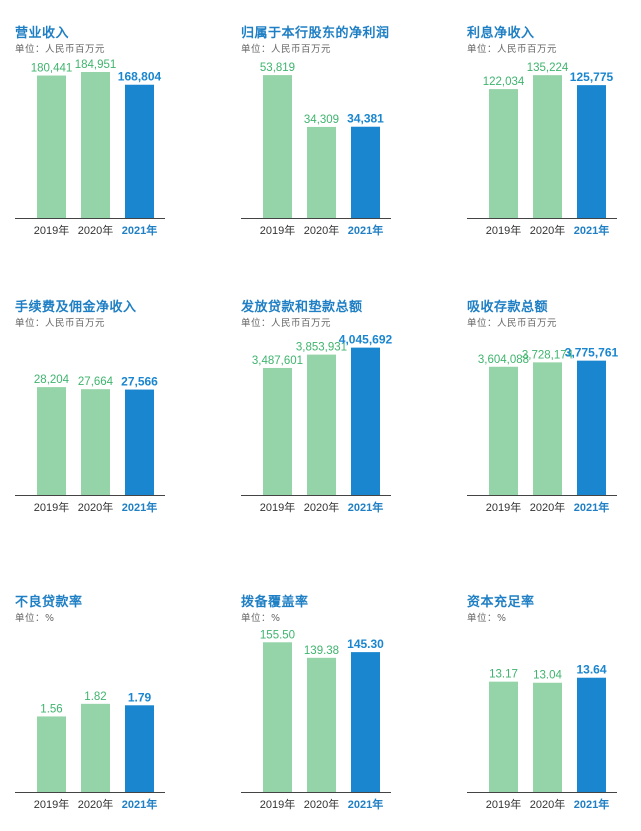 This screenshot has height=831, width=641. Describe the element at coordinates (96, 382) in the screenshot. I see `value-label: 27,664` at that location.